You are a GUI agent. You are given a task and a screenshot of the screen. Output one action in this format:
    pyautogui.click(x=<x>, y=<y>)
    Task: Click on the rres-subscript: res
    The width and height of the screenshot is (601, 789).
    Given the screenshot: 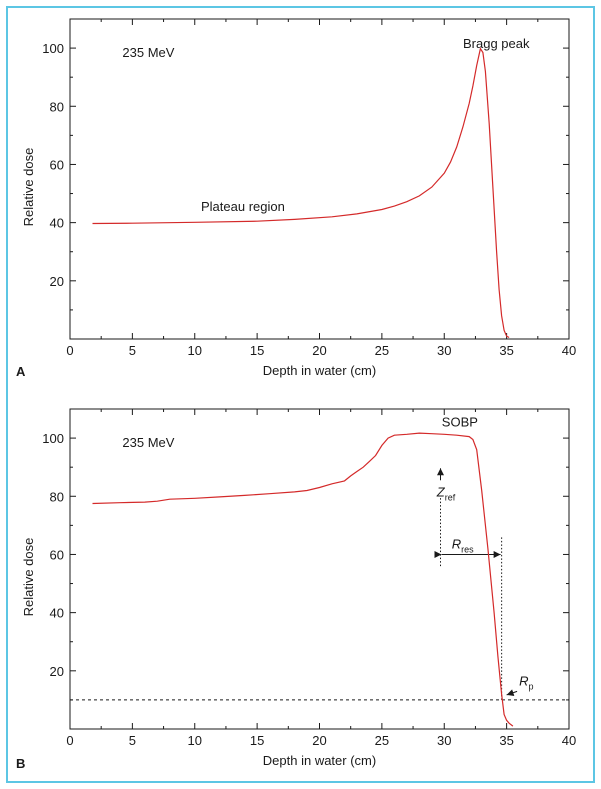 What is the action you would take?
    pyautogui.click(x=467, y=550)
    